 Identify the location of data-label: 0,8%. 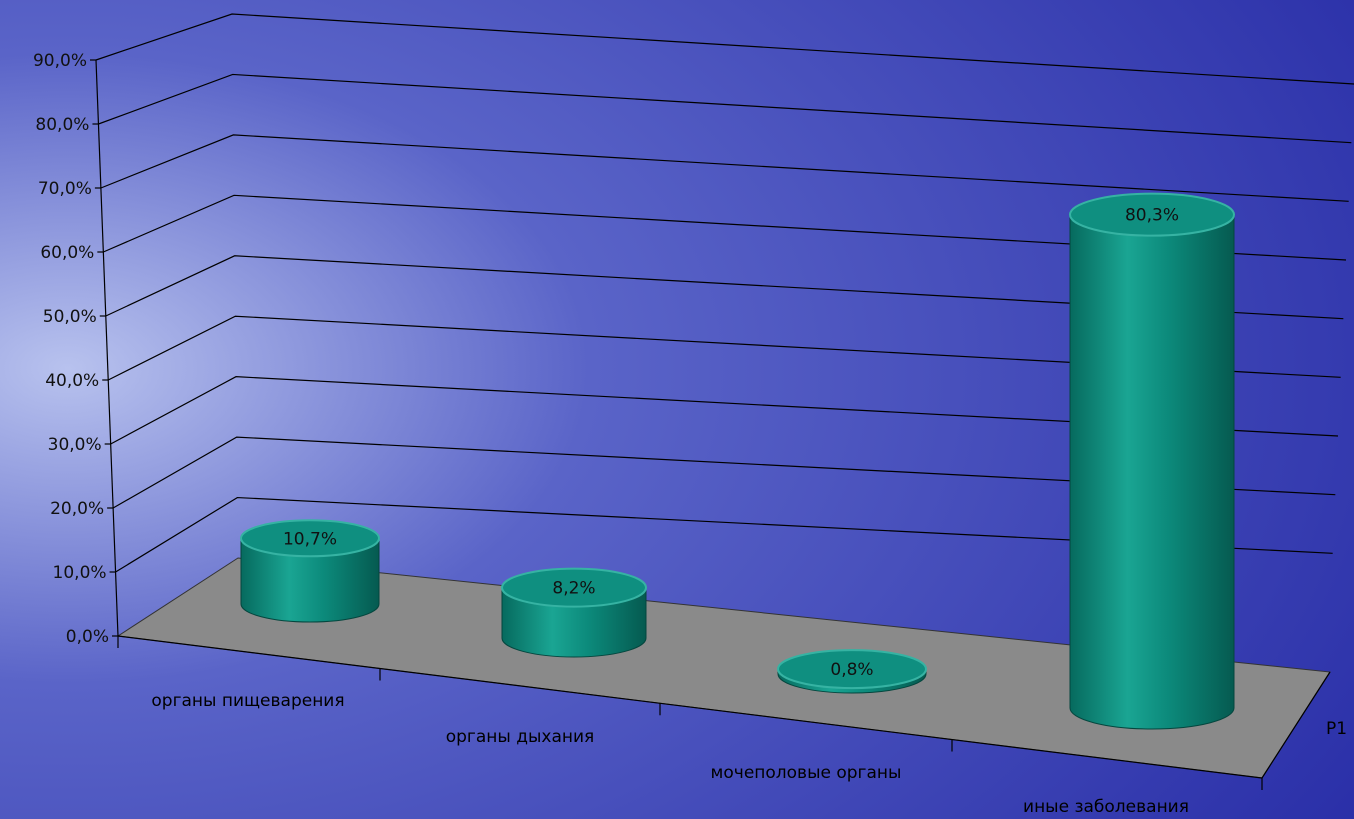
(851, 670).